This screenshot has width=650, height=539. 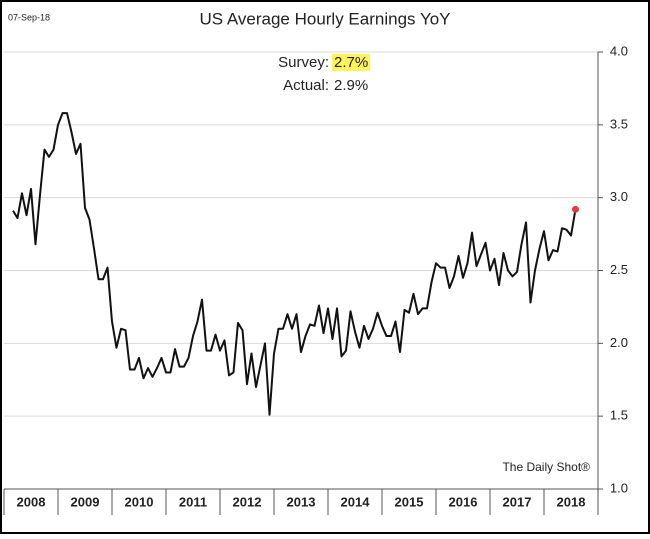 What do you see at coordinates (619, 415) in the screenshot?
I see `y-tick-label: 1.5` at bounding box center [619, 415].